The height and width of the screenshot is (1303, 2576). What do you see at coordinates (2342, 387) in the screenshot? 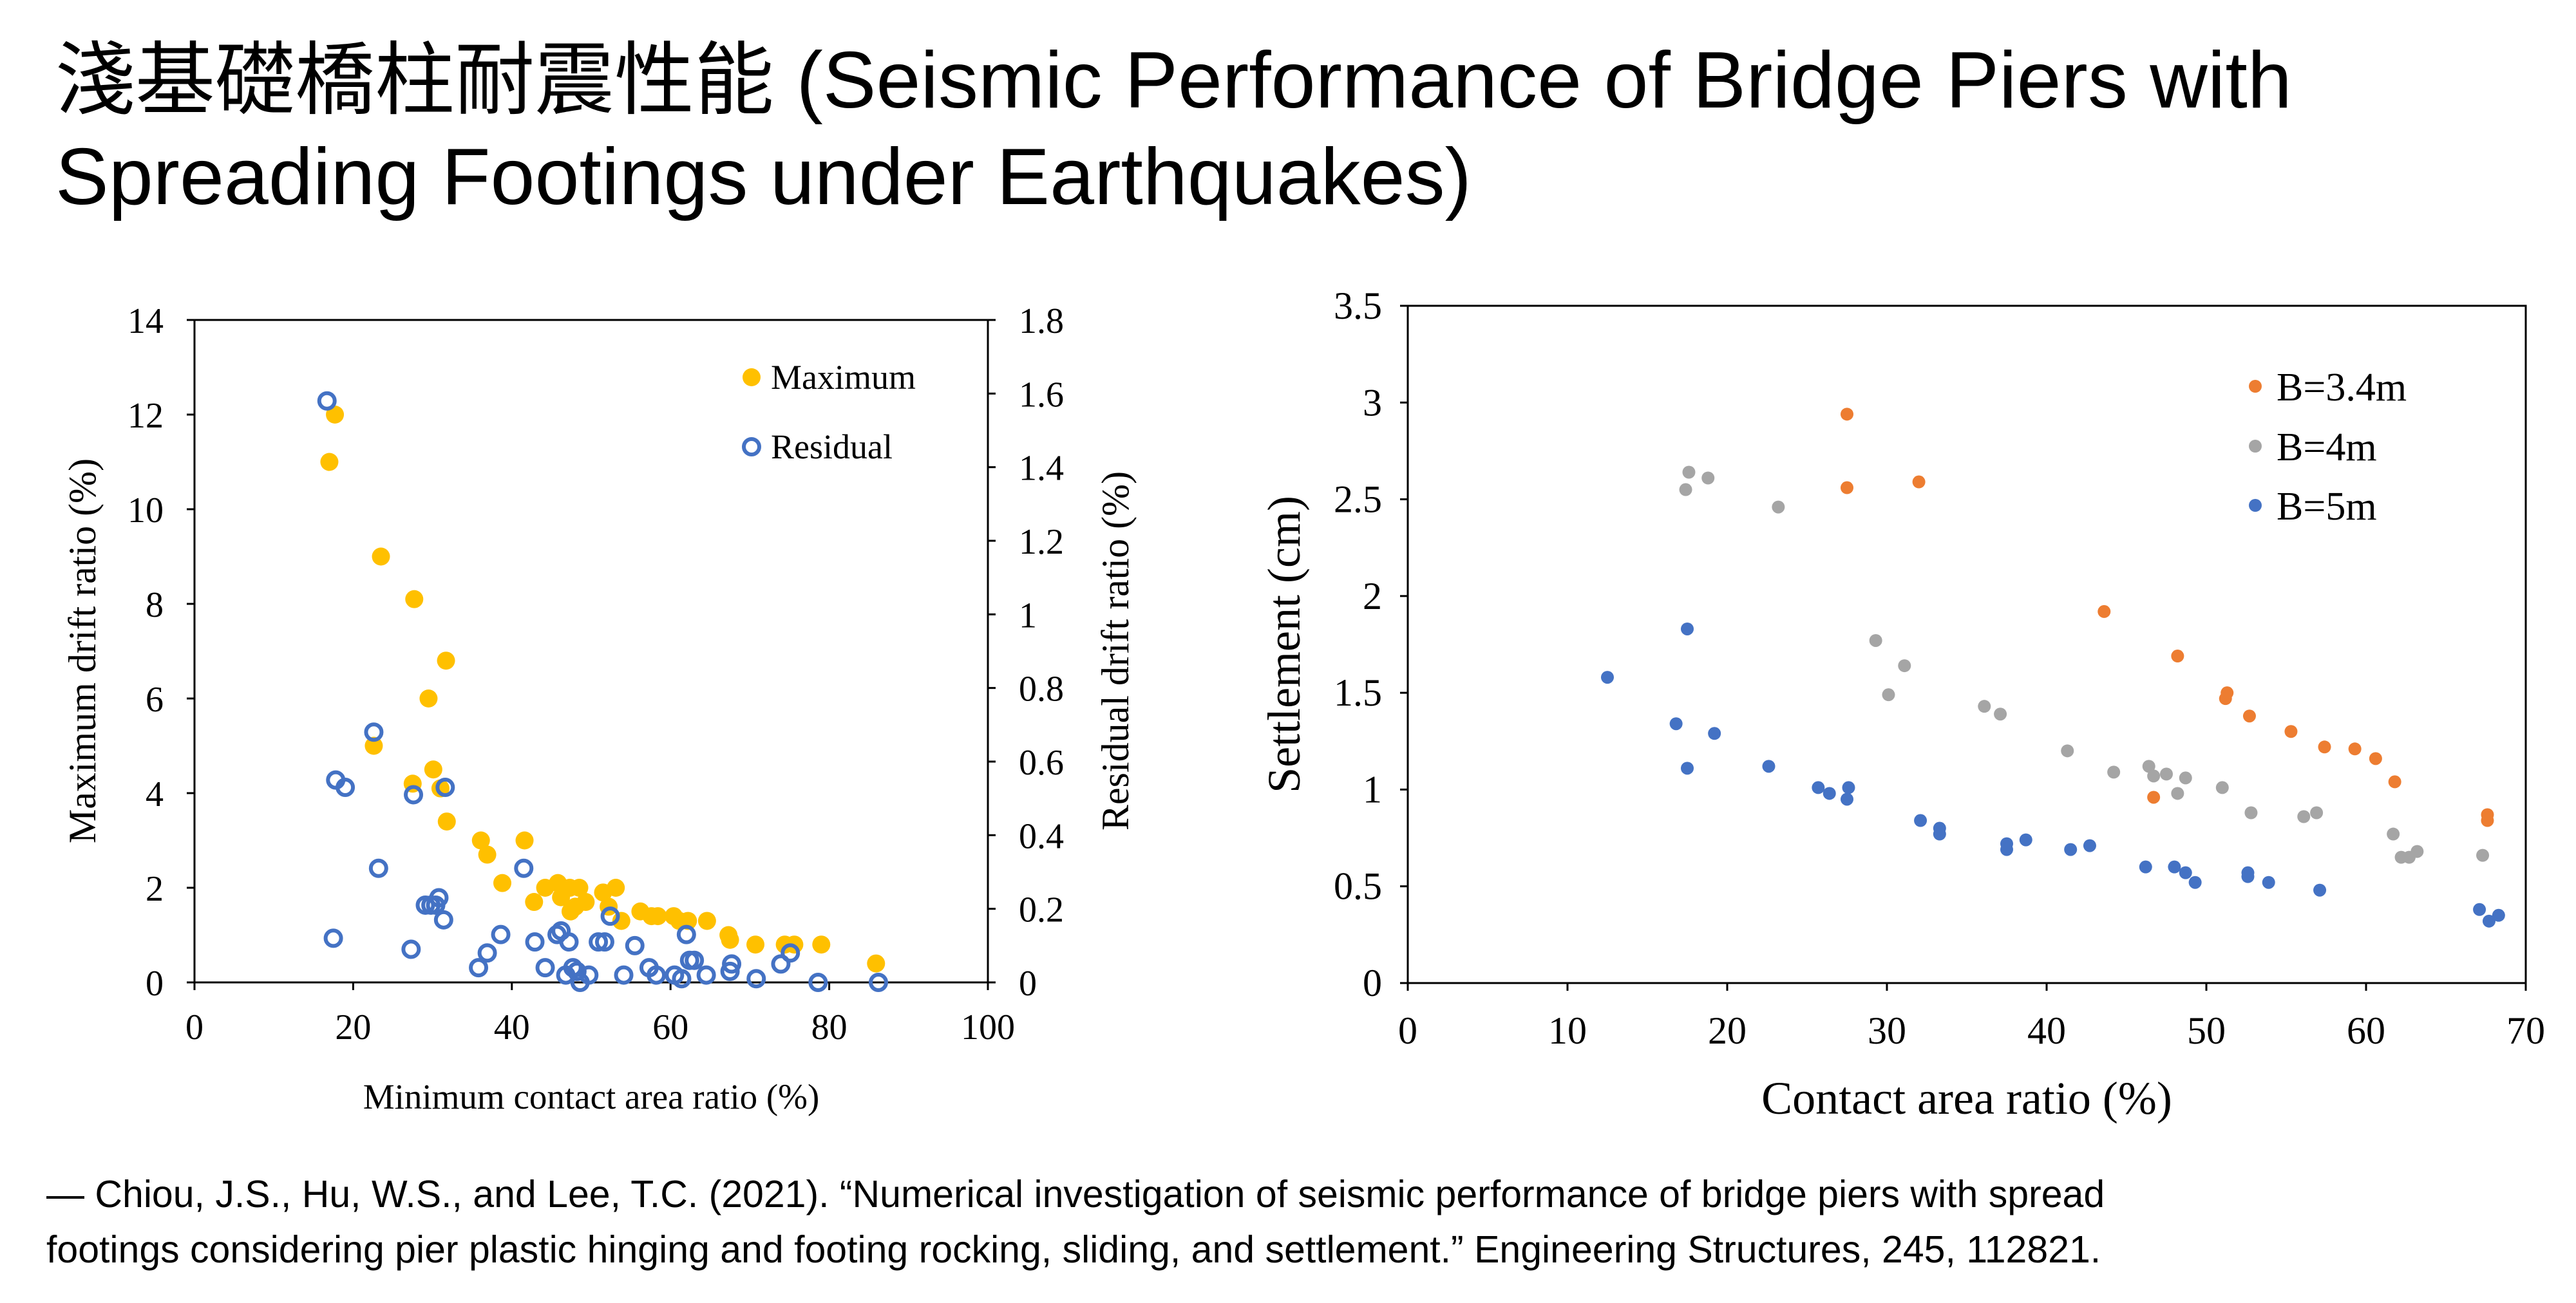
I see `legend-b34-label: B=3.4m` at bounding box center [2342, 387].